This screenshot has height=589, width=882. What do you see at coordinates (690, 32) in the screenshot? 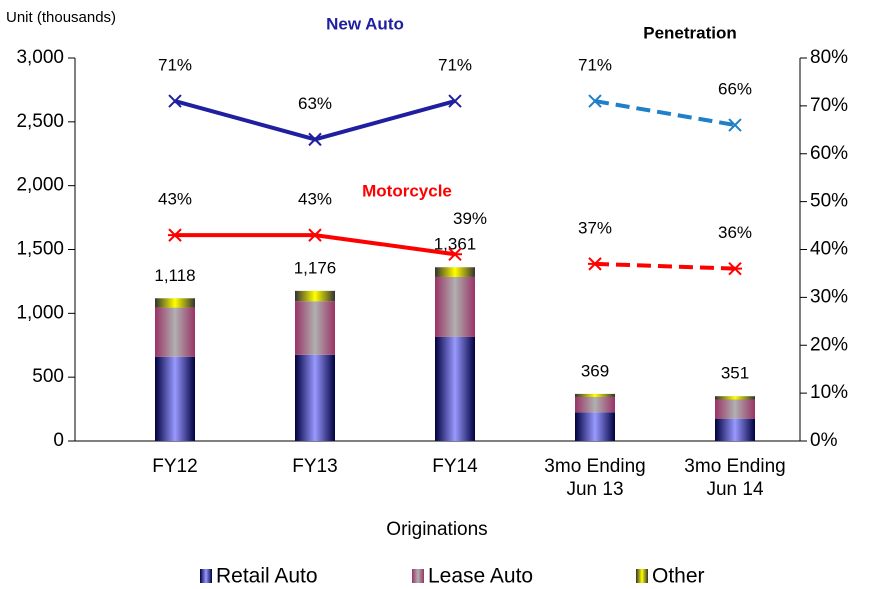
I see `y2-title: Penetration` at bounding box center [690, 32].